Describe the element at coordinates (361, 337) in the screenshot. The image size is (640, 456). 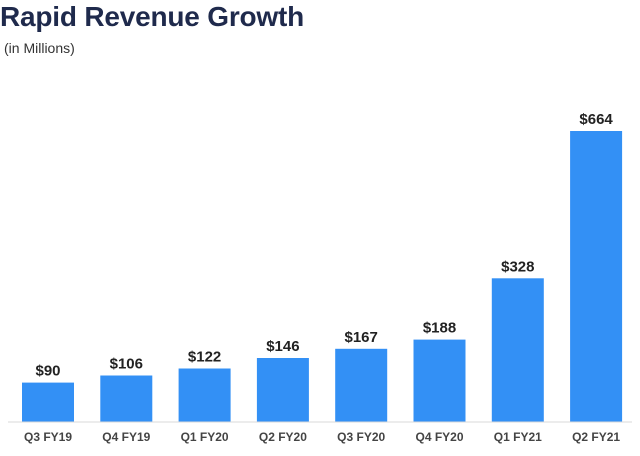
I see `data-label: $167` at that location.